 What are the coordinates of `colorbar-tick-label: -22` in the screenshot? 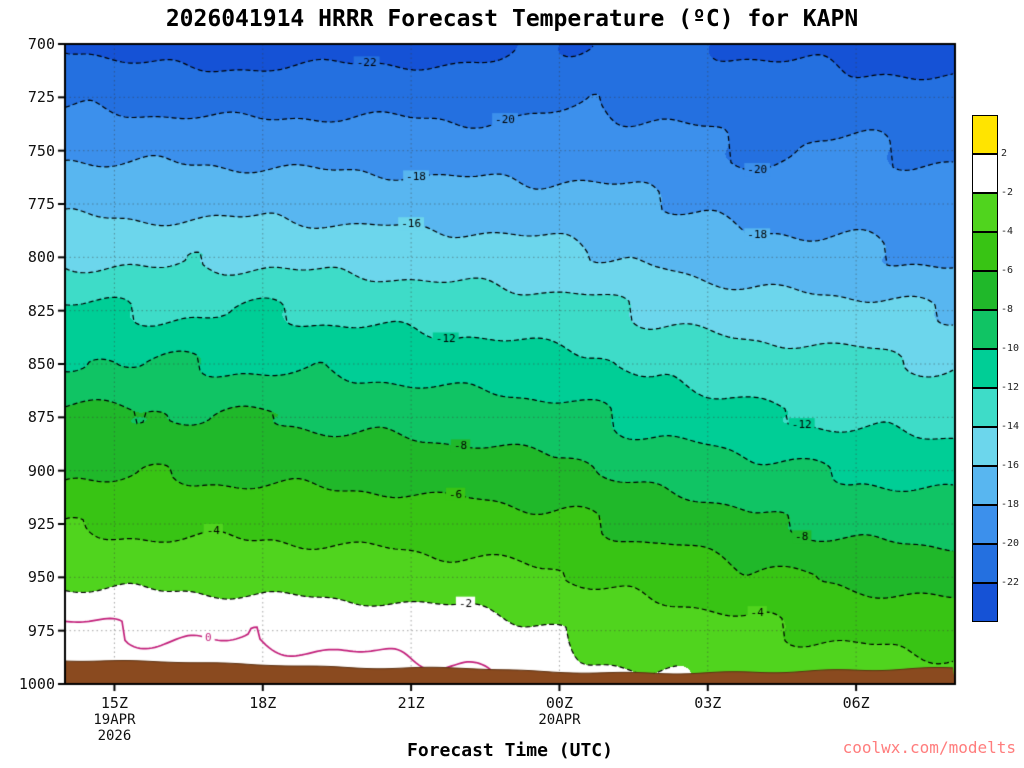 It's located at (1010, 582).